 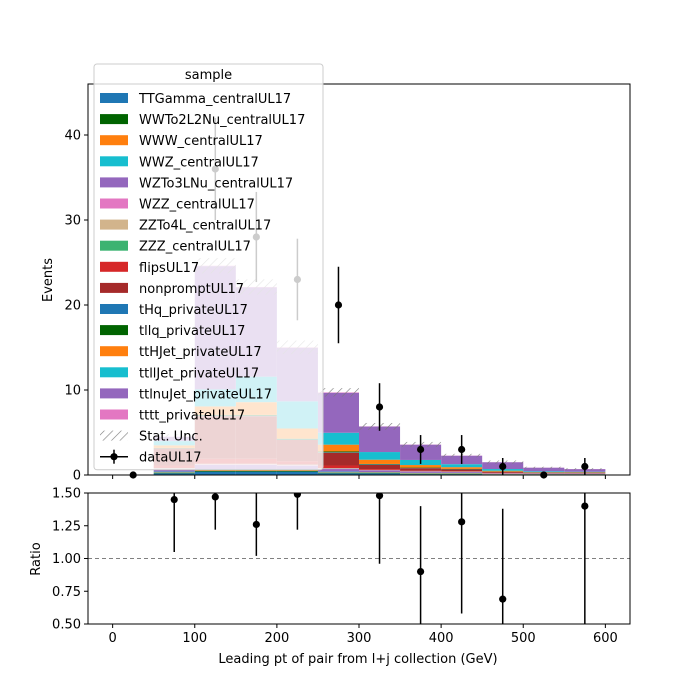 I want to click on ratio-y-axis-label: Ratio, so click(x=36, y=558).